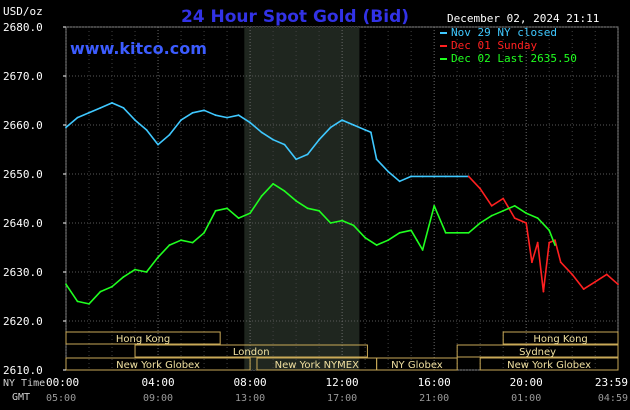  Describe the element at coordinates (23, 174) in the screenshot. I see `y-tick-label: 2650.0` at that location.